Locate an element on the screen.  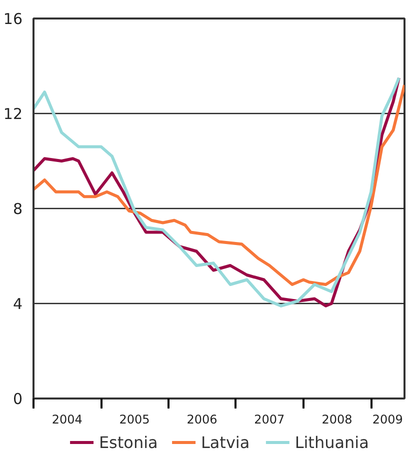
legend-label: Lithuania is located at coordinates (331, 442).